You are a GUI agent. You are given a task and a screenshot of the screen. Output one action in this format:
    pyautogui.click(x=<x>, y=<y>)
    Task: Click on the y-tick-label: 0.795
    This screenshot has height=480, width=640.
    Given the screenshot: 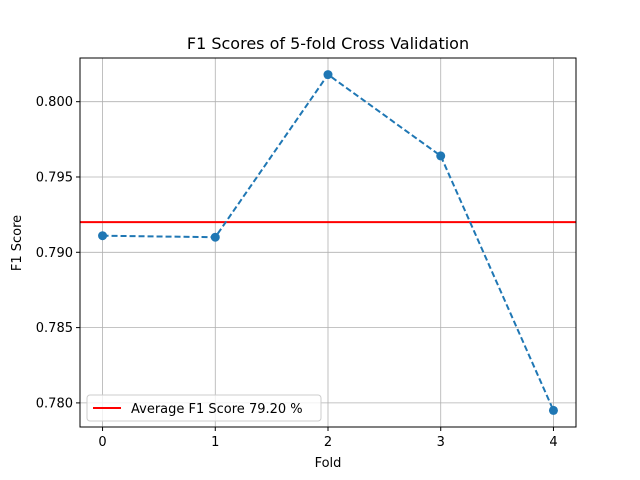 What is the action you would take?
    pyautogui.click(x=54, y=177)
    